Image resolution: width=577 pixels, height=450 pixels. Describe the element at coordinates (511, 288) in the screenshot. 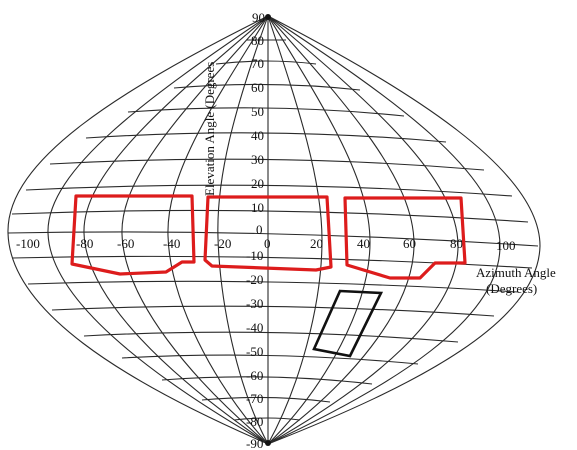

I see `azimuth-axis-title-line2: (Degrees)` at that location.